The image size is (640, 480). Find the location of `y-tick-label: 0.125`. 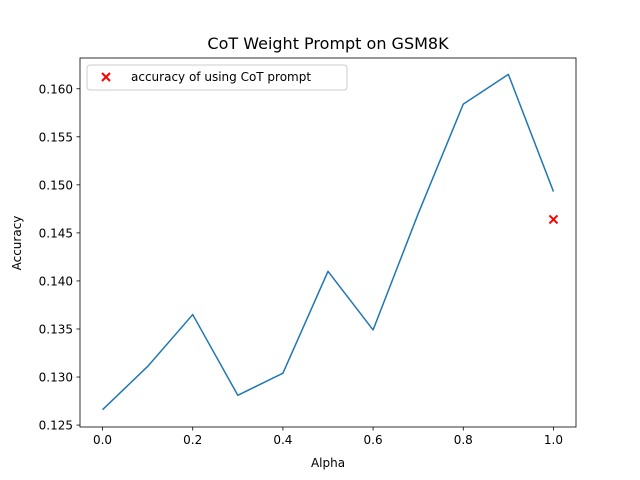

y-tick-label: 0.125 is located at coordinates (56, 426).